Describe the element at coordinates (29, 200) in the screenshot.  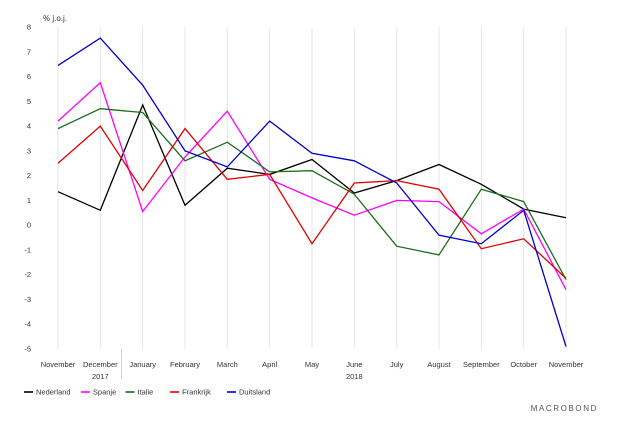
I see `y-tick-label: 1` at that location.